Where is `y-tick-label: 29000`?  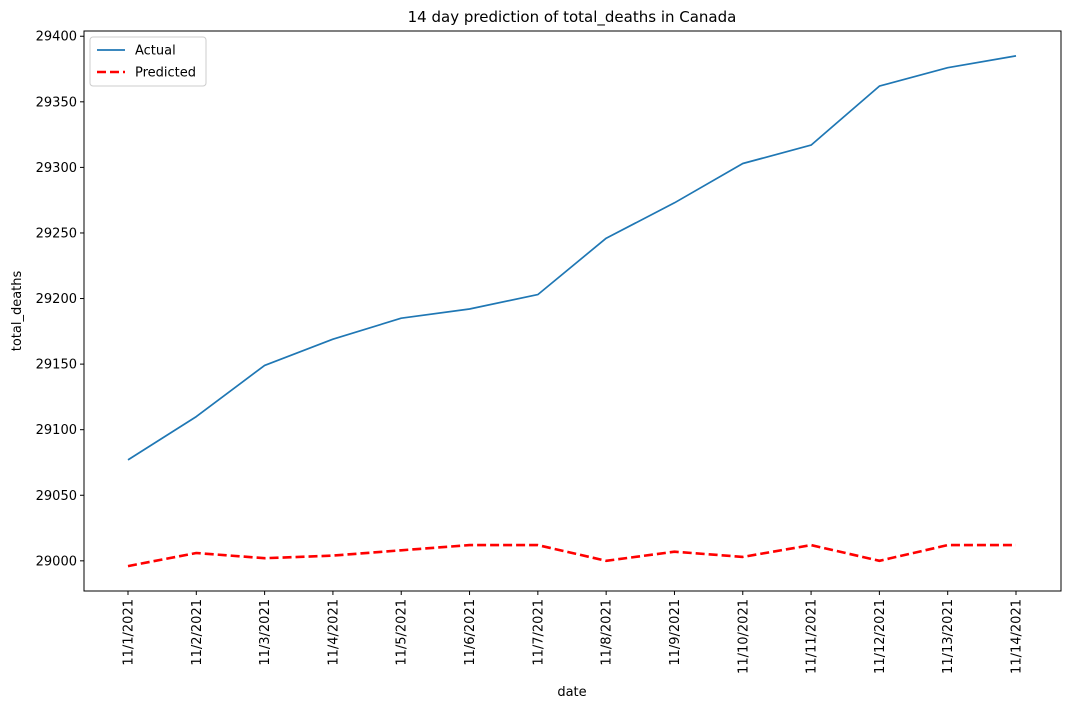 y-tick-label: 29000 is located at coordinates (56, 561).